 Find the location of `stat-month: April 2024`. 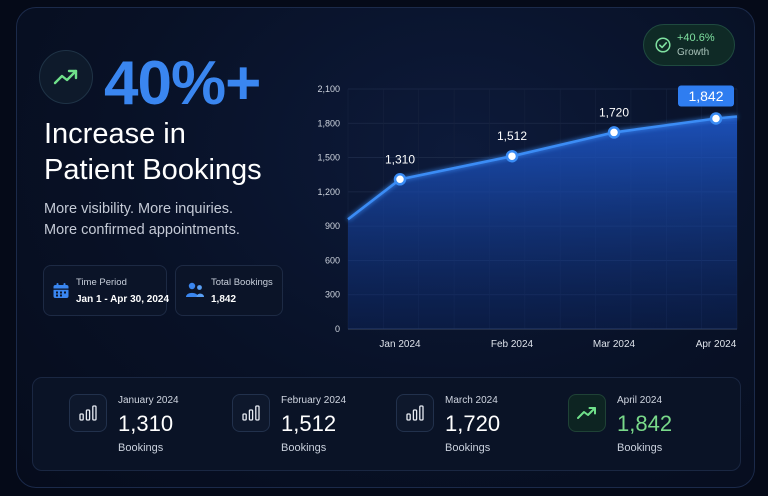

stat-month: April 2024 is located at coordinates (640, 400).